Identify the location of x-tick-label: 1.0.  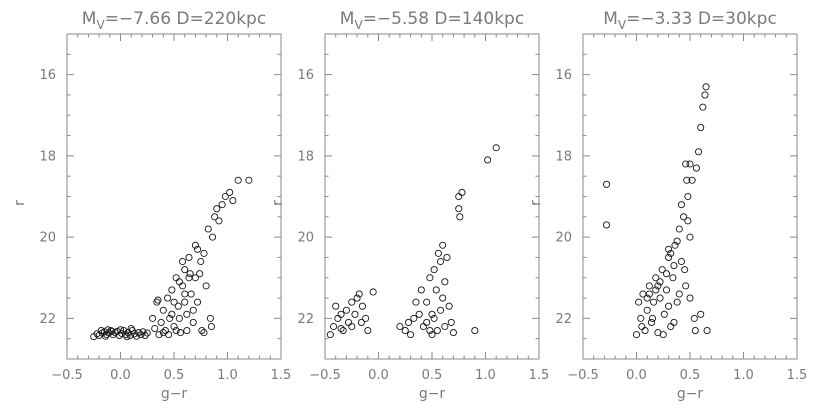
(743, 375).